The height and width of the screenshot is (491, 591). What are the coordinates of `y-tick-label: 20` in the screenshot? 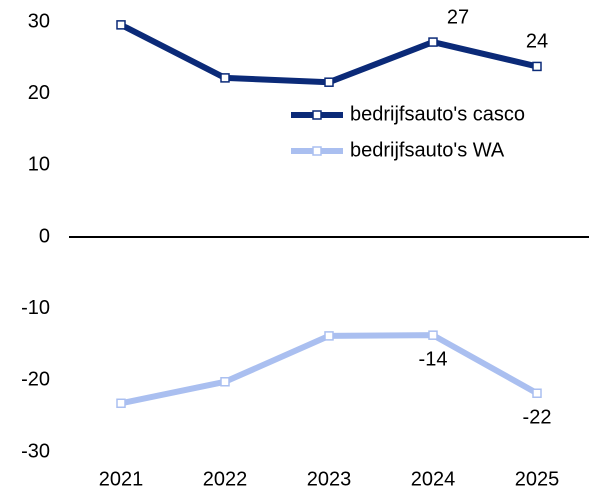 It's located at (39, 93).